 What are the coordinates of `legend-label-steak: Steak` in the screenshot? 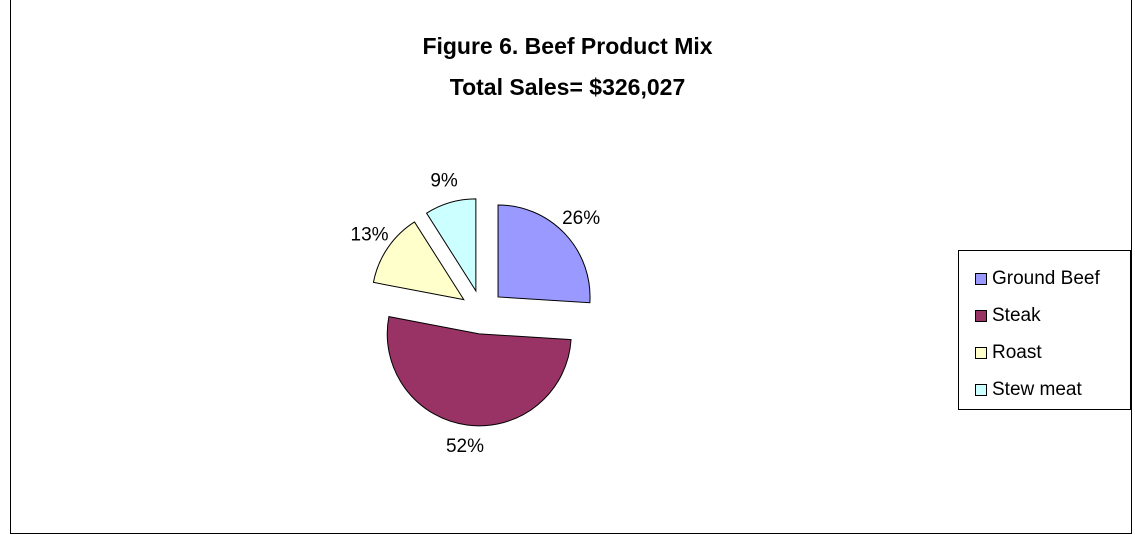 It's located at (1016, 315).